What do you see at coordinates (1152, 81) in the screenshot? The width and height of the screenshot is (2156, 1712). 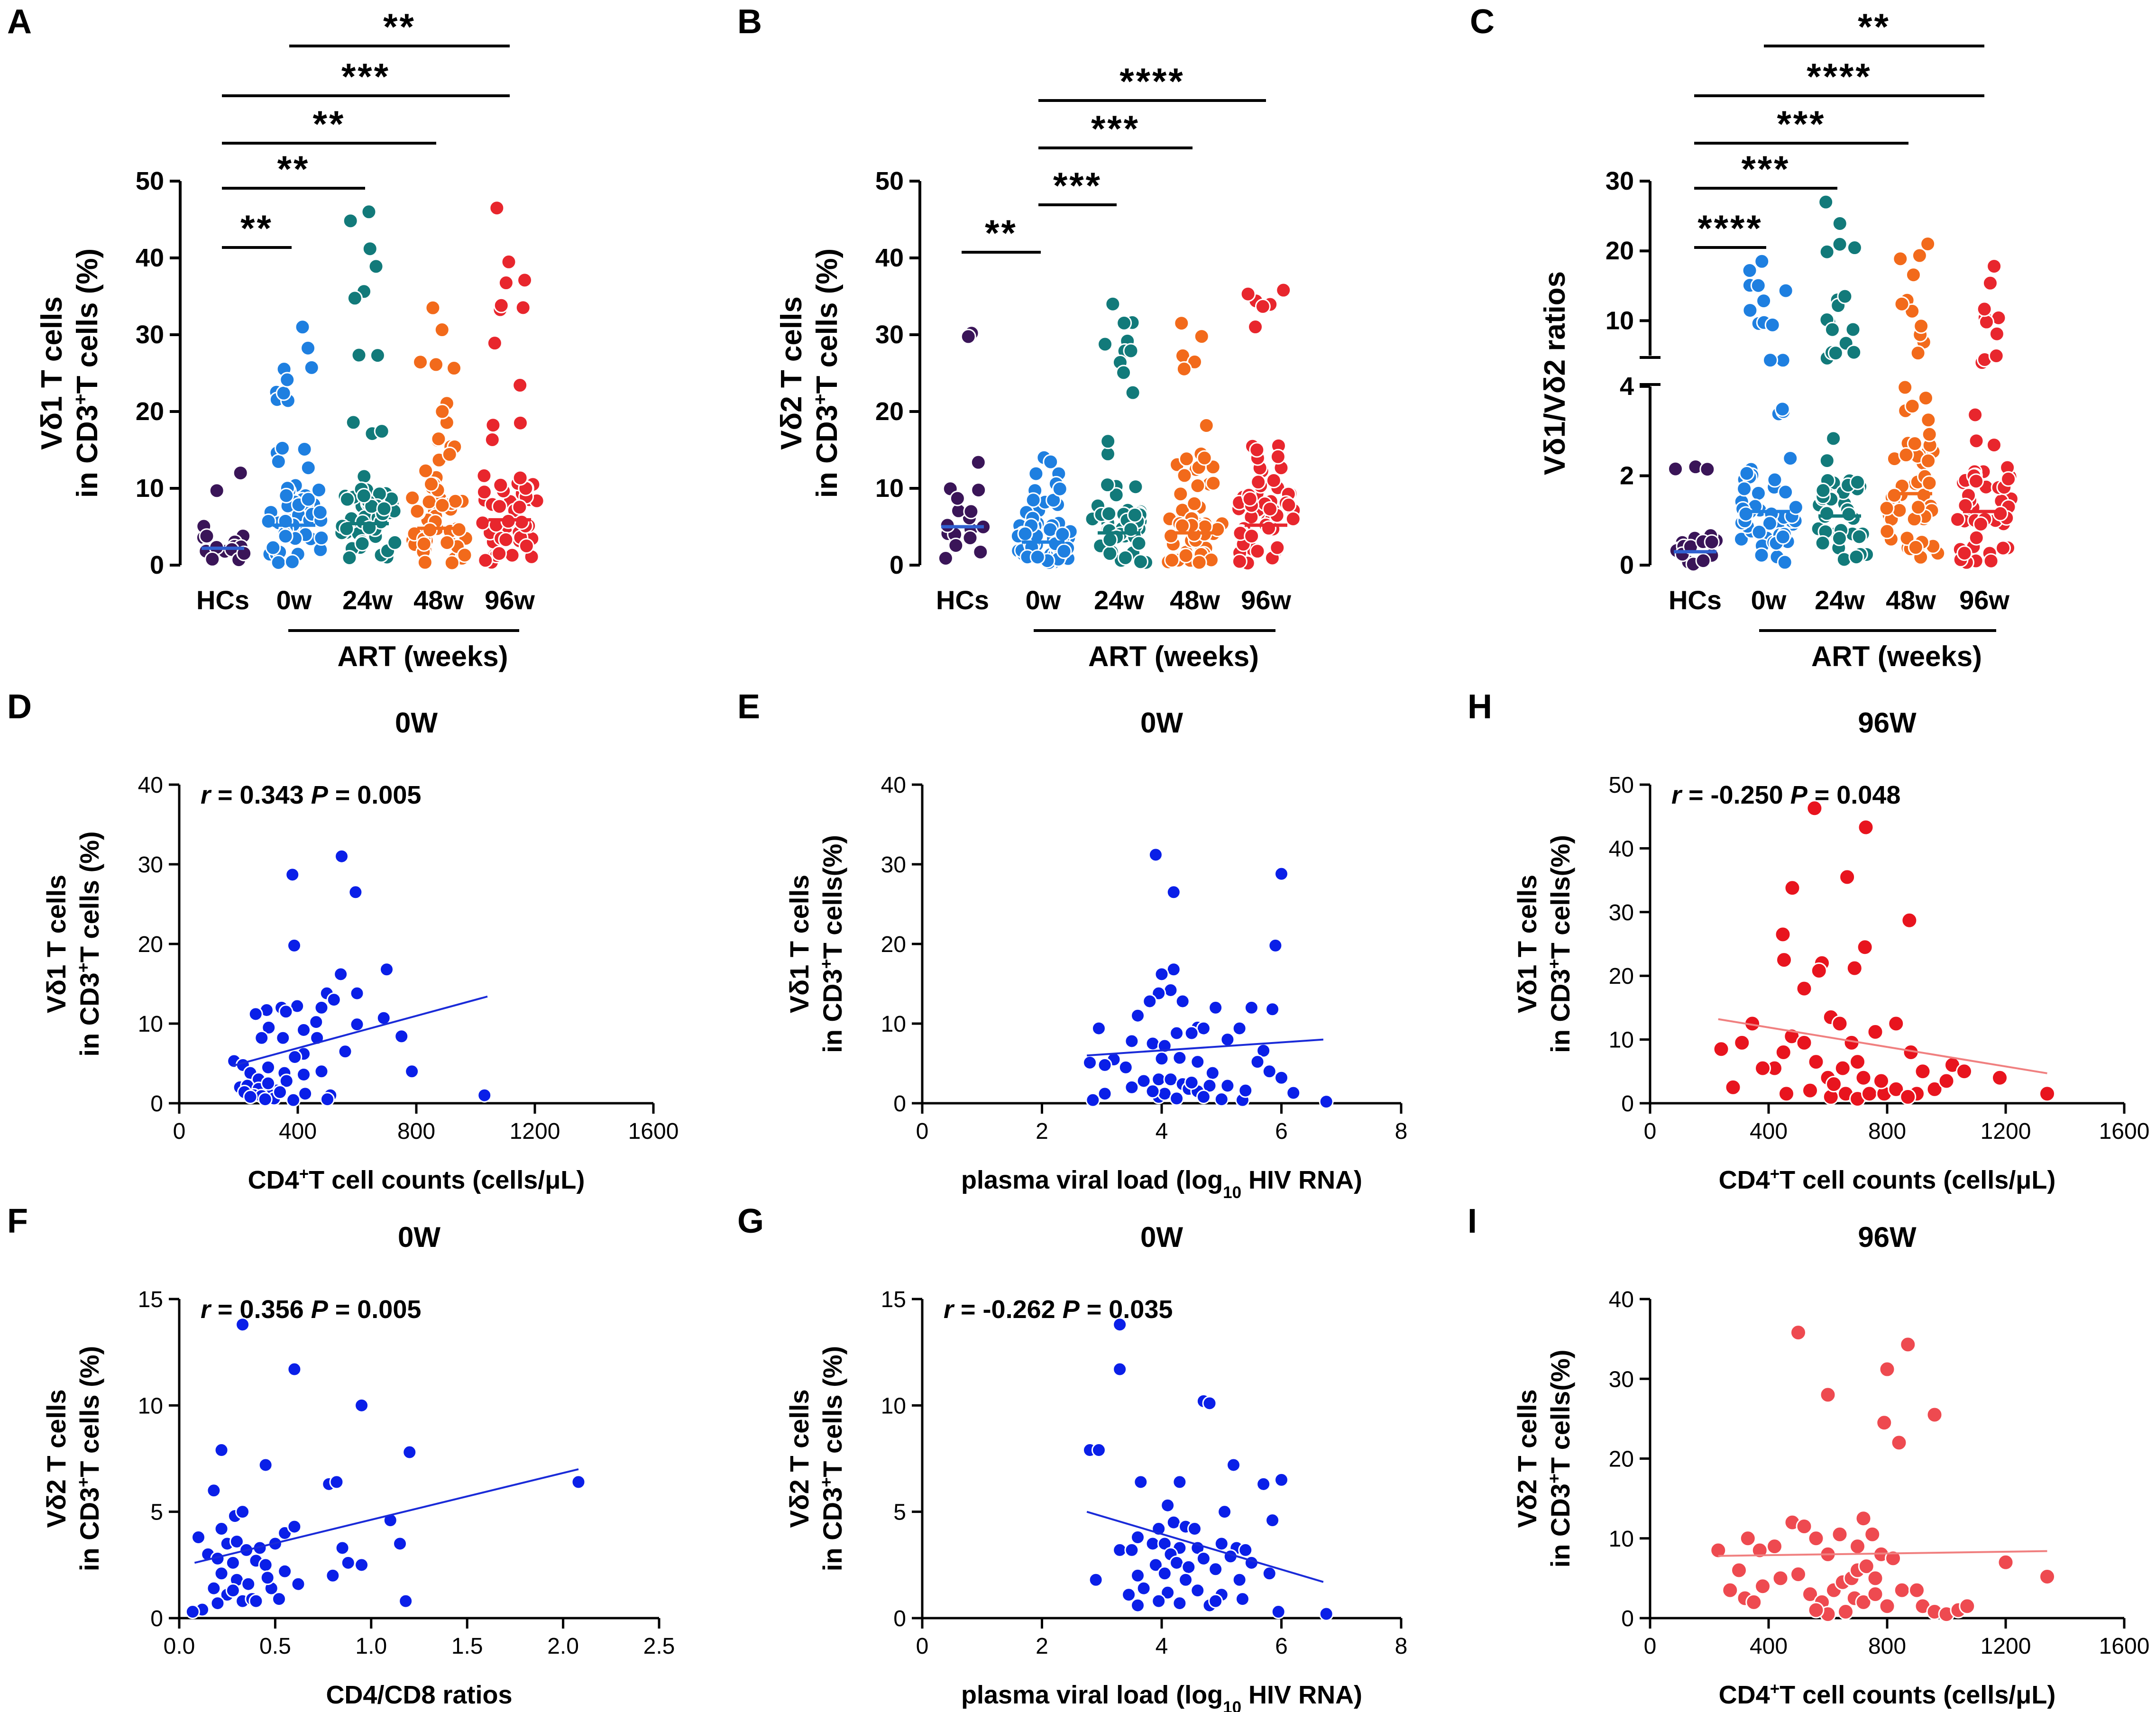 I see `significance-label: ****` at bounding box center [1152, 81].